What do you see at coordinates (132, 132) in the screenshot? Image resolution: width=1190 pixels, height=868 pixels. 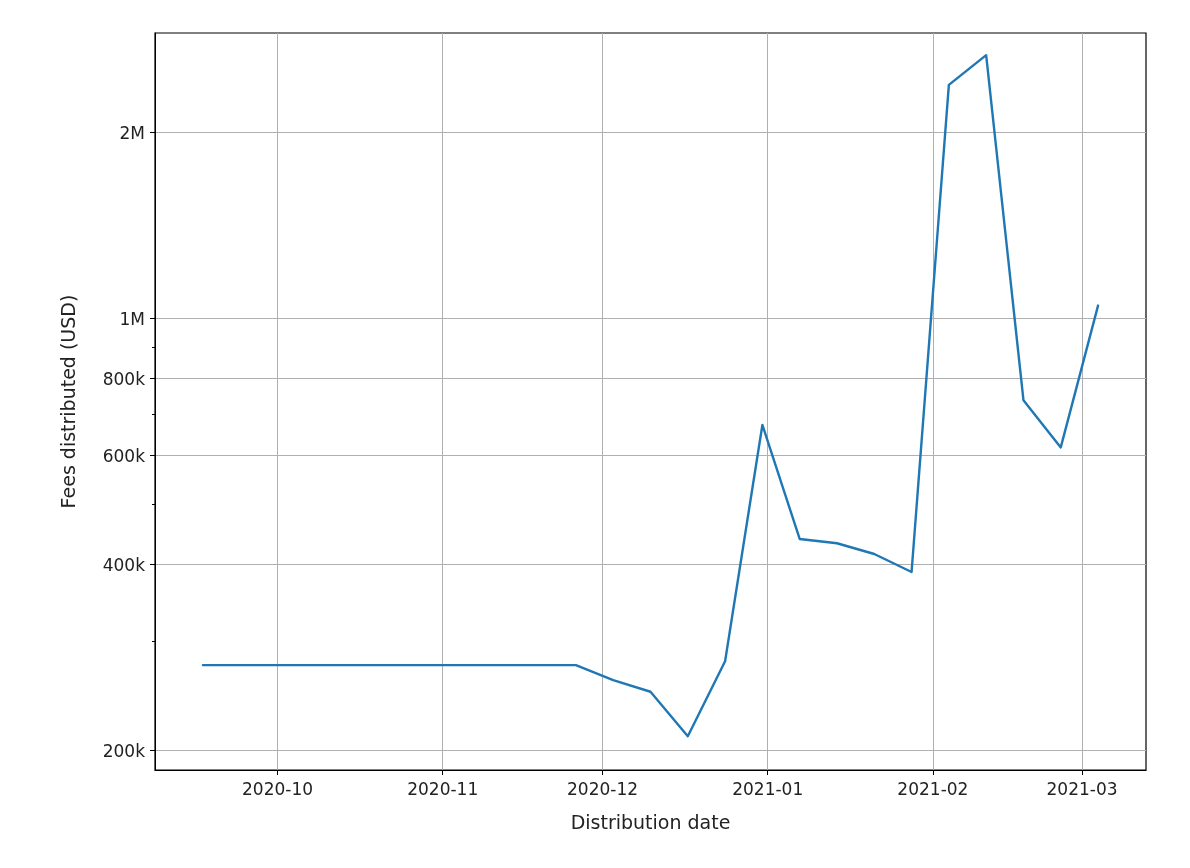 I see `y-tick-label: 2M` at bounding box center [132, 132].